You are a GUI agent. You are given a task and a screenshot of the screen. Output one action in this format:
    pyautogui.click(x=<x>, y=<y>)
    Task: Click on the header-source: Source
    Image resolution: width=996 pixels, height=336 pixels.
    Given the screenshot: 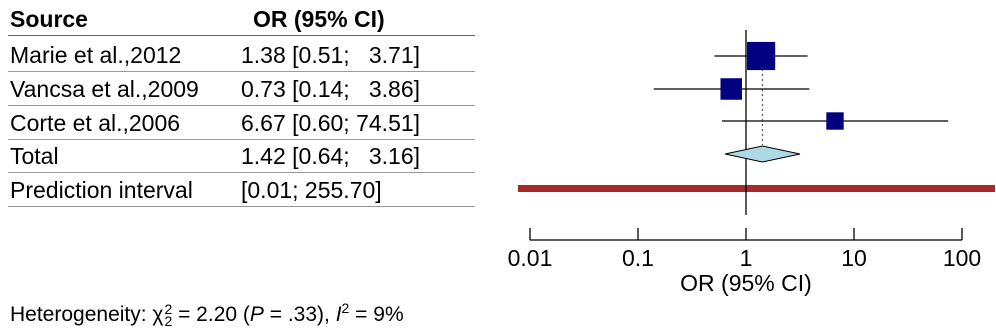 What is the action you would take?
    pyautogui.click(x=49, y=19)
    